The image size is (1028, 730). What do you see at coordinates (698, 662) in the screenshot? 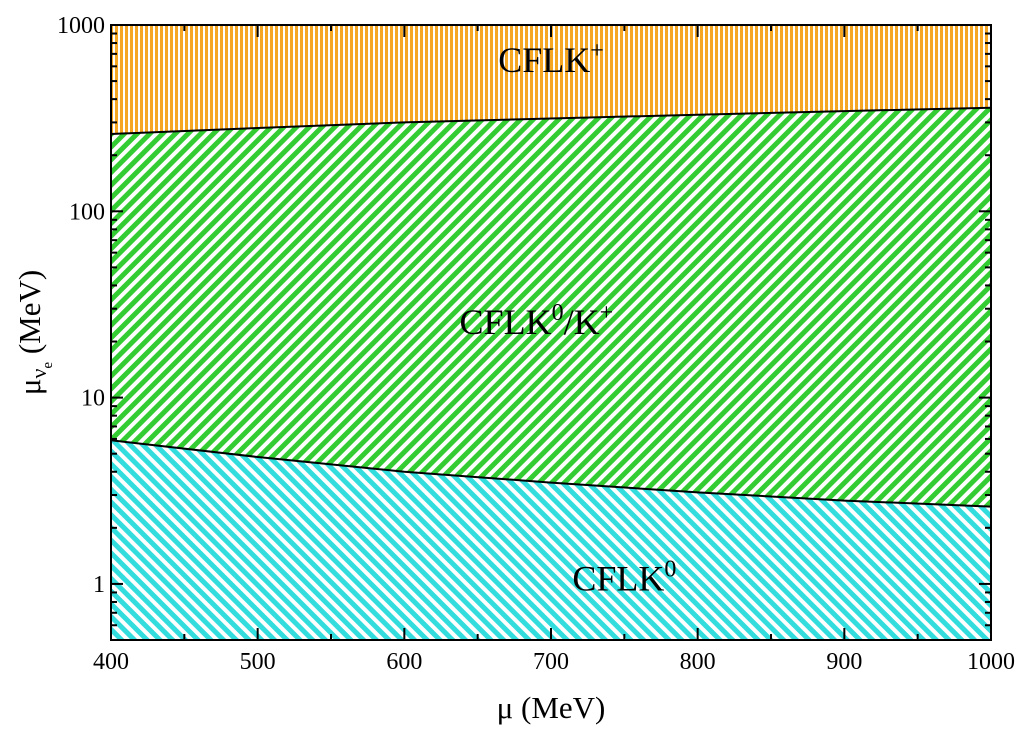
I see `x-tick-label: 800` at bounding box center [698, 662].